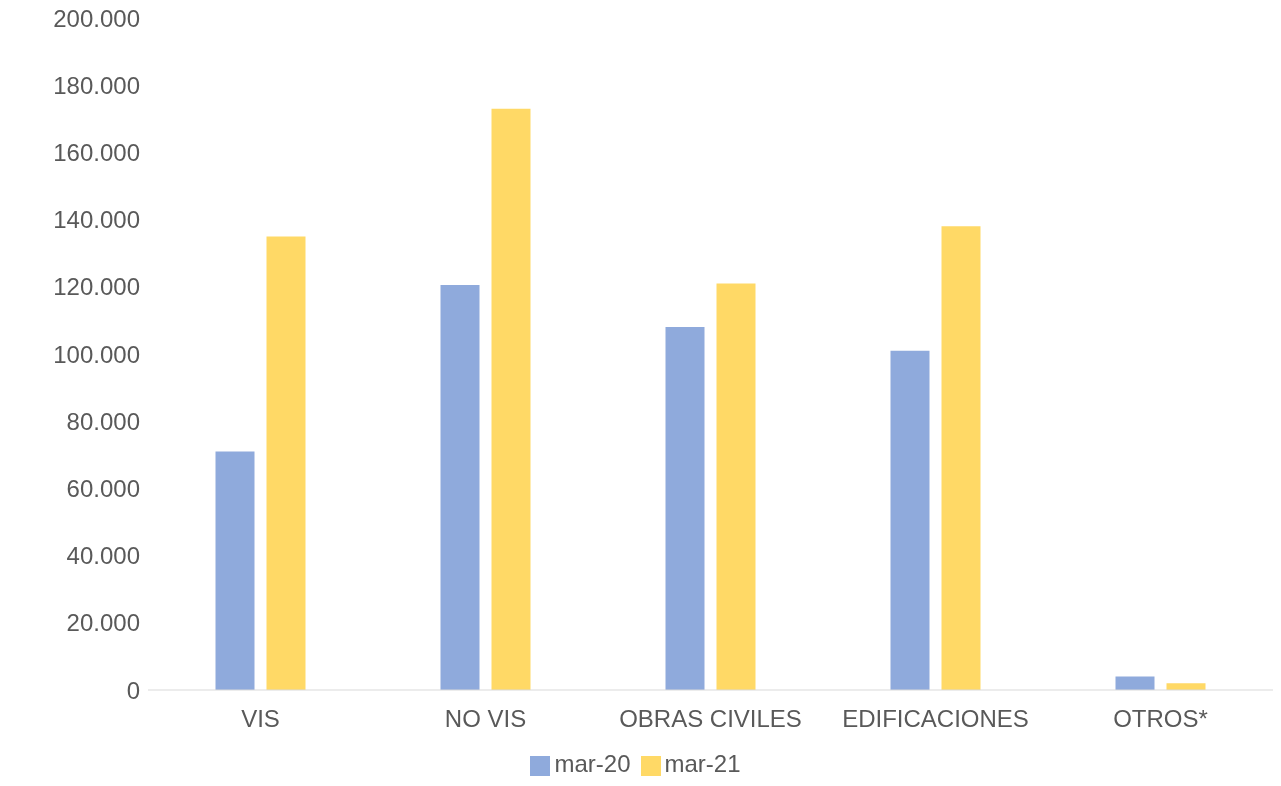 The width and height of the screenshot is (1281, 786). What do you see at coordinates (96, 354) in the screenshot?
I see `y-tick-label: 100.000` at bounding box center [96, 354].